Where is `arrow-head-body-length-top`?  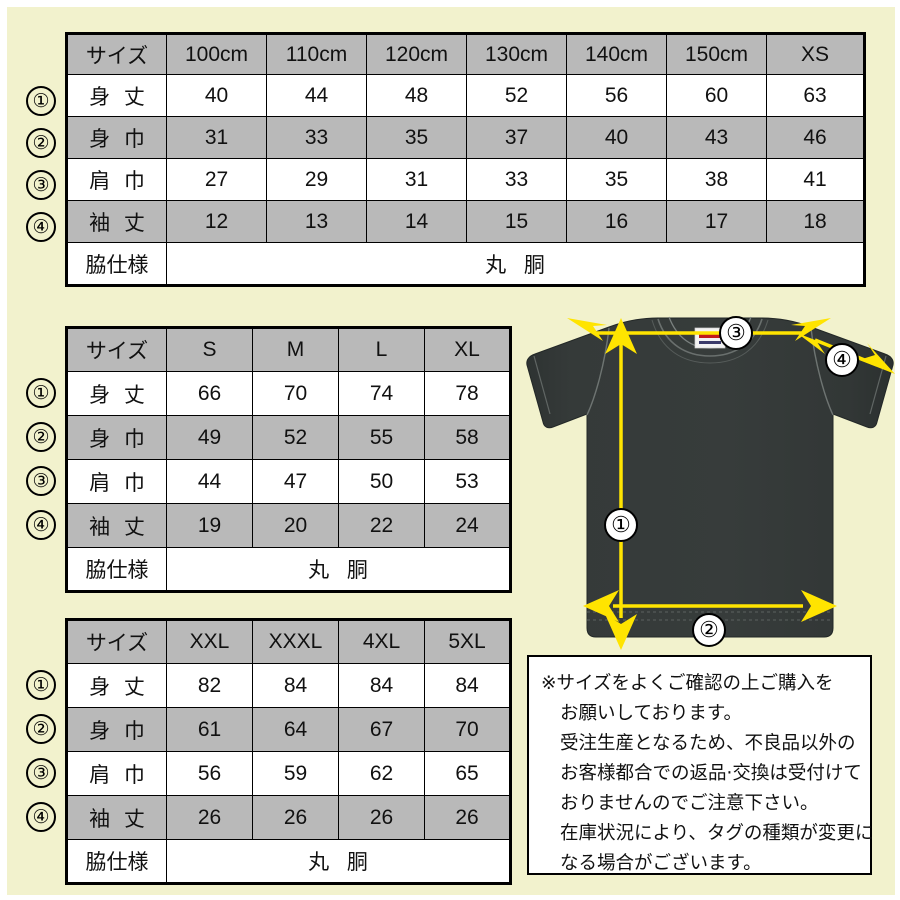
arrow-head-body-length-top is located at coordinates (621, 336).